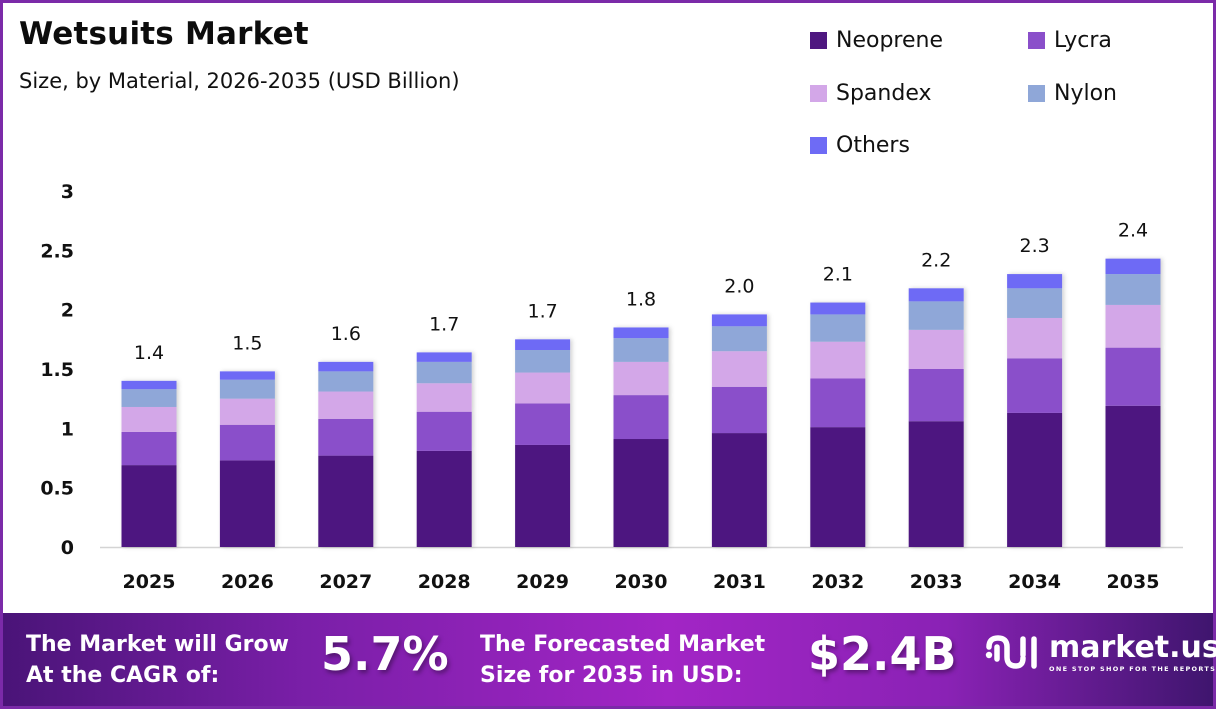 This screenshot has width=1216, height=709. What do you see at coordinates (641, 437) in the screenshot?
I see `bar-stack-2030` at bounding box center [641, 437].